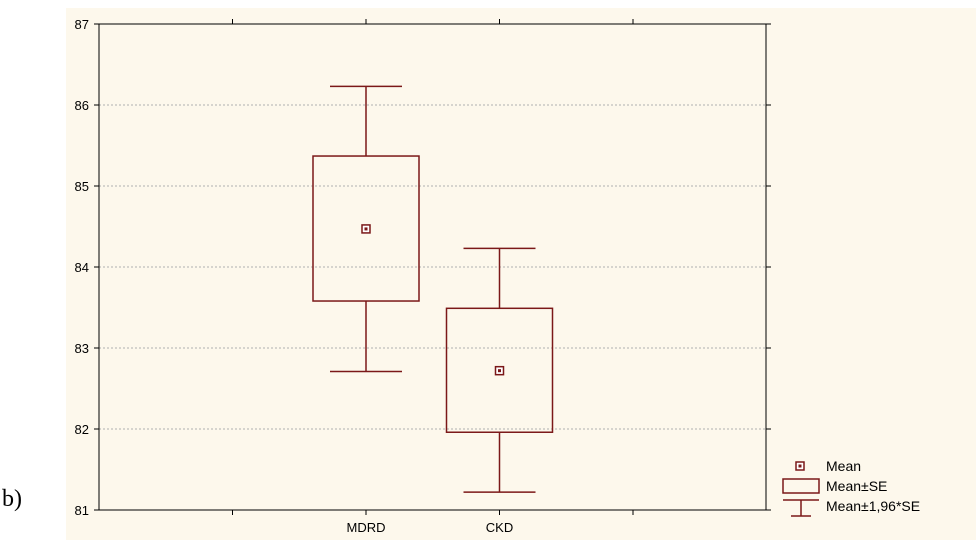  I want to click on legend: Mean Mean±SE Mean±1,96*SE, so click(851, 487).